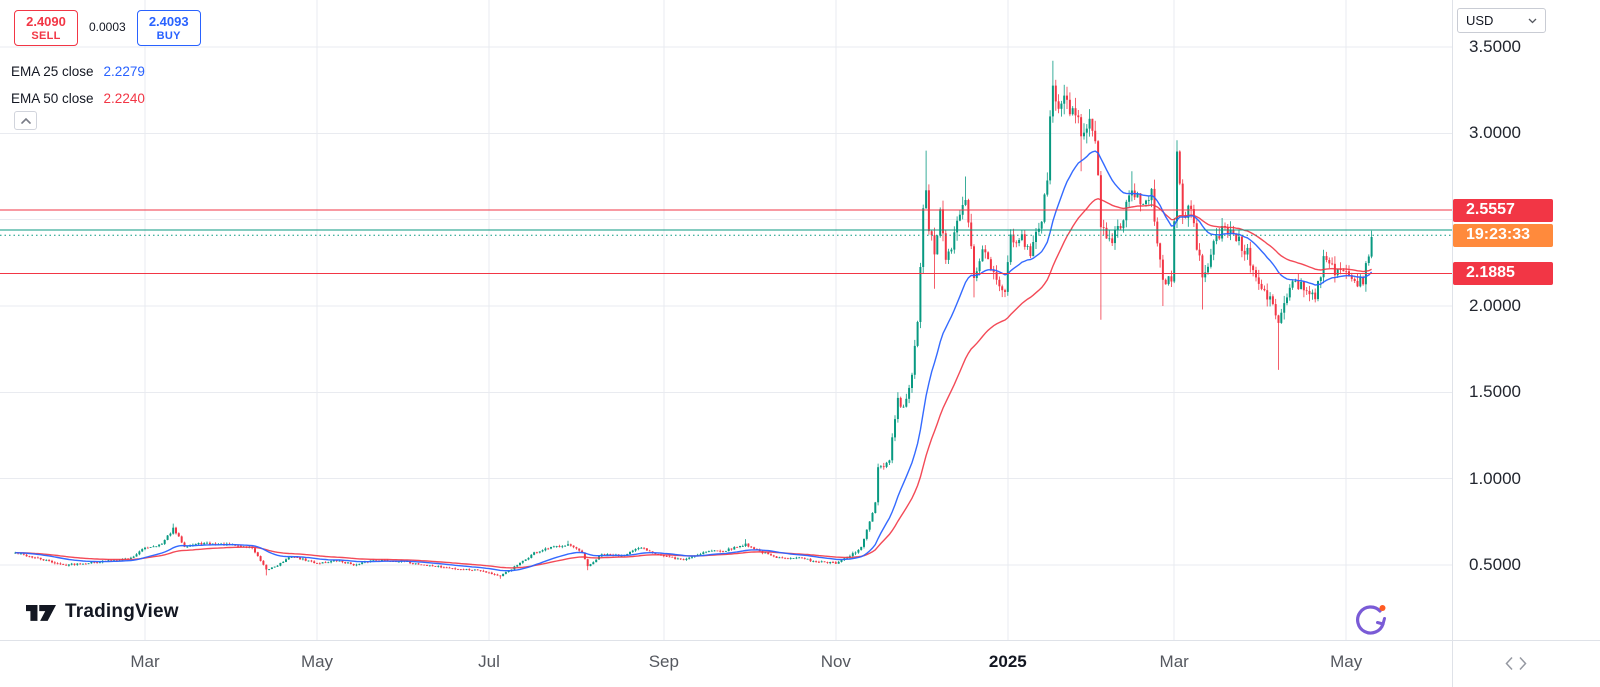  I want to click on price-axis-tick: 2.0000, so click(1495, 305).